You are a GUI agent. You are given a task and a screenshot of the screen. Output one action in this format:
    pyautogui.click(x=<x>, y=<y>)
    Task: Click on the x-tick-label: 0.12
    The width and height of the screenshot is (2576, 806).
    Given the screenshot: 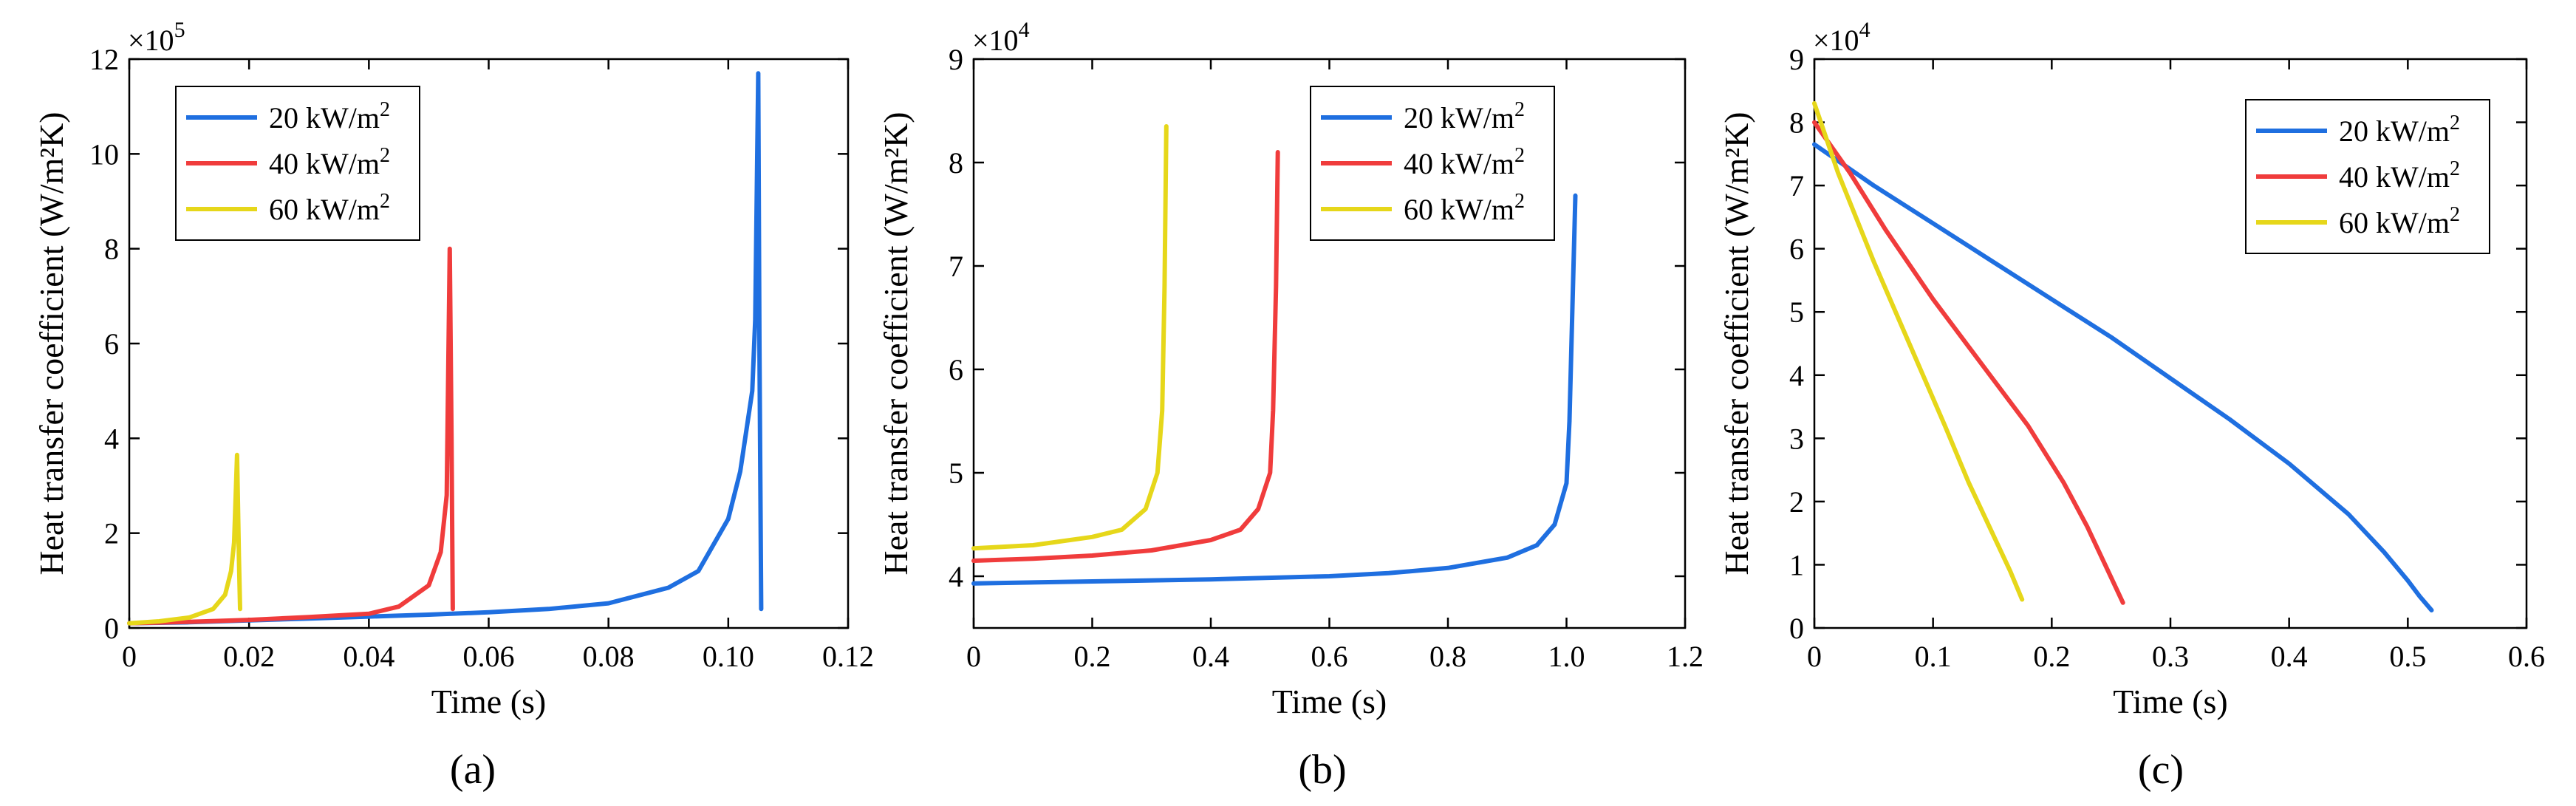 What is the action you would take?
    pyautogui.click(x=848, y=656)
    